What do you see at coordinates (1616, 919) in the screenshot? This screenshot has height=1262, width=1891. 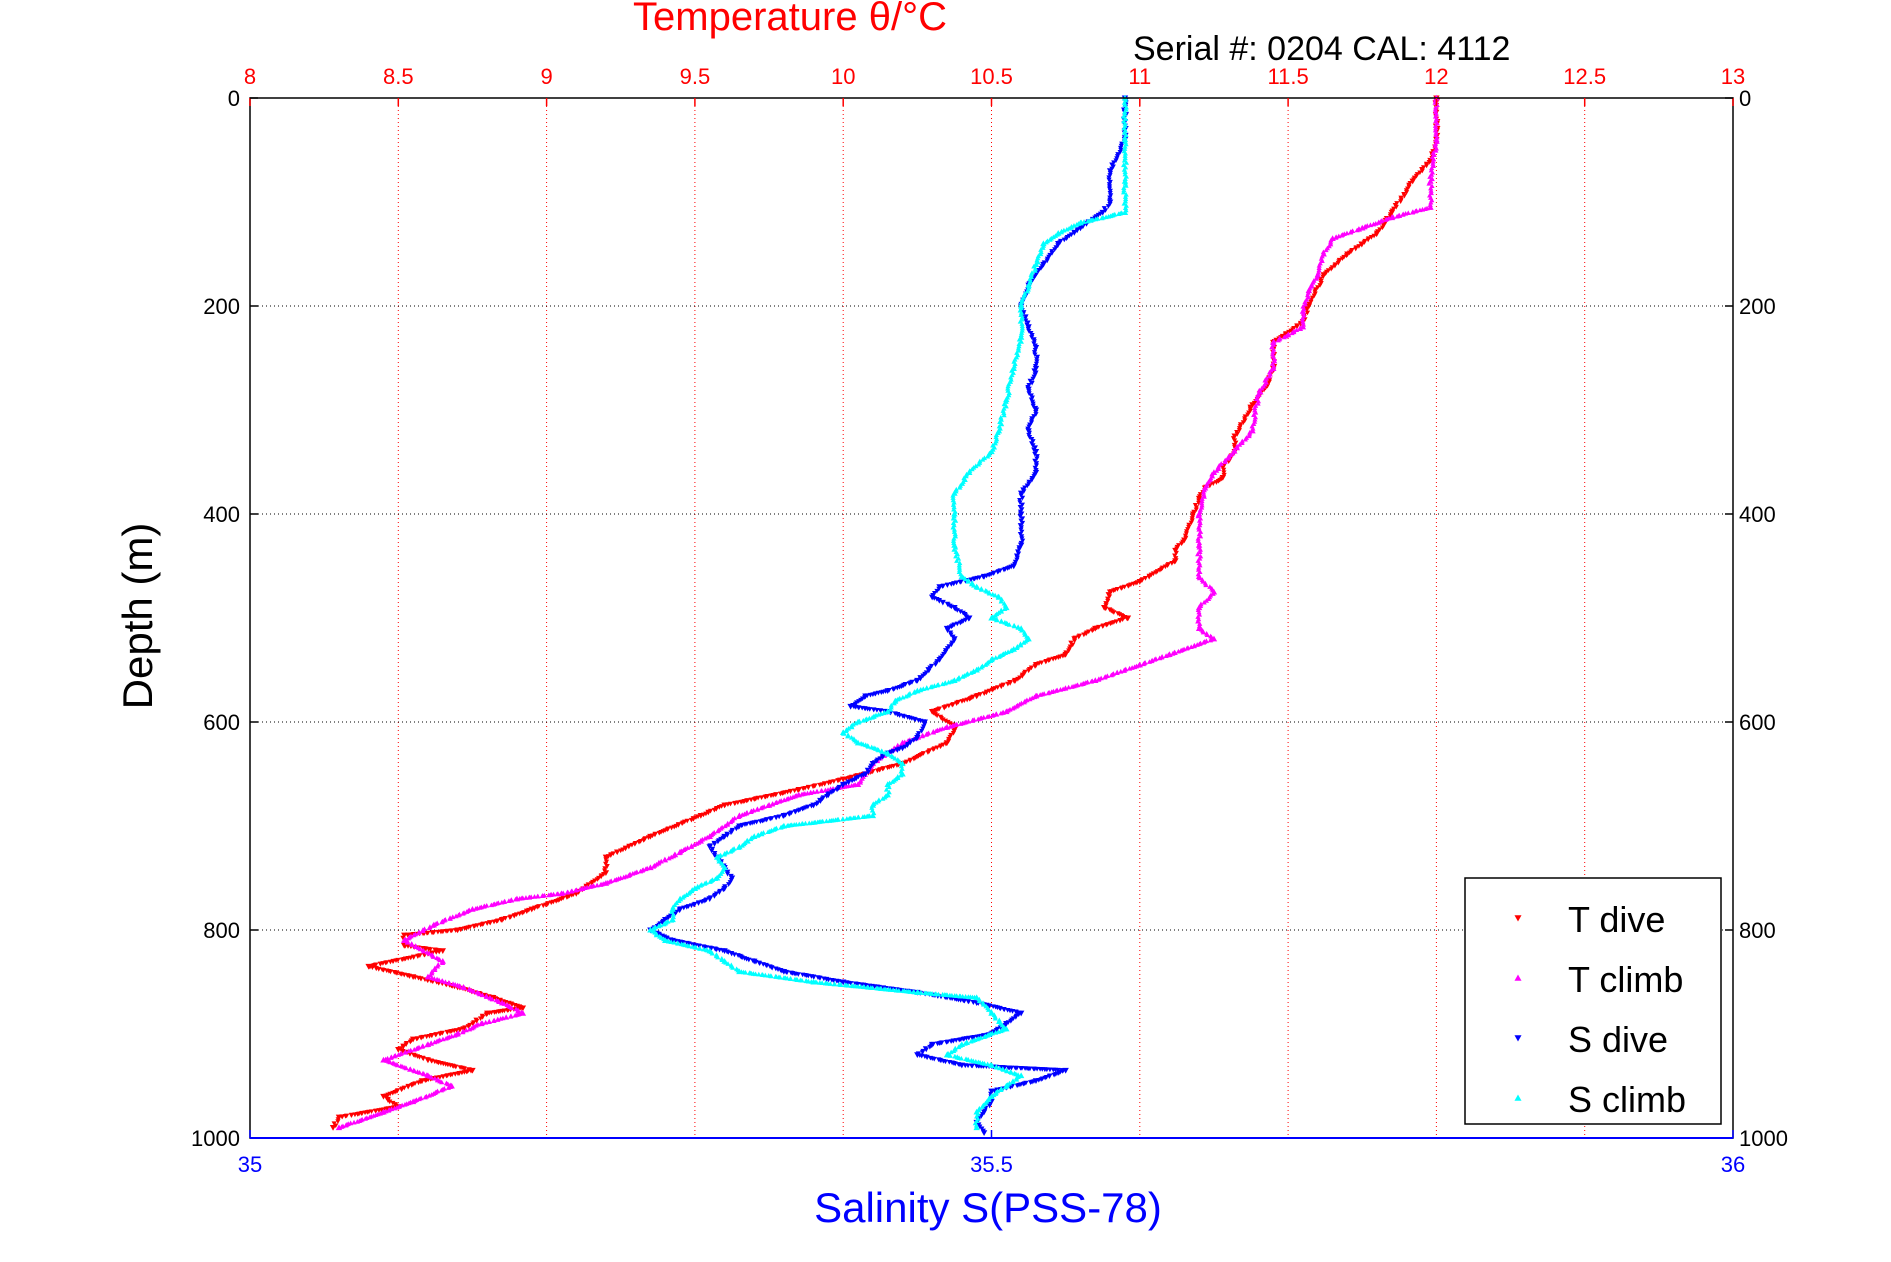 I see `legend-label: T dive` at bounding box center [1616, 919].